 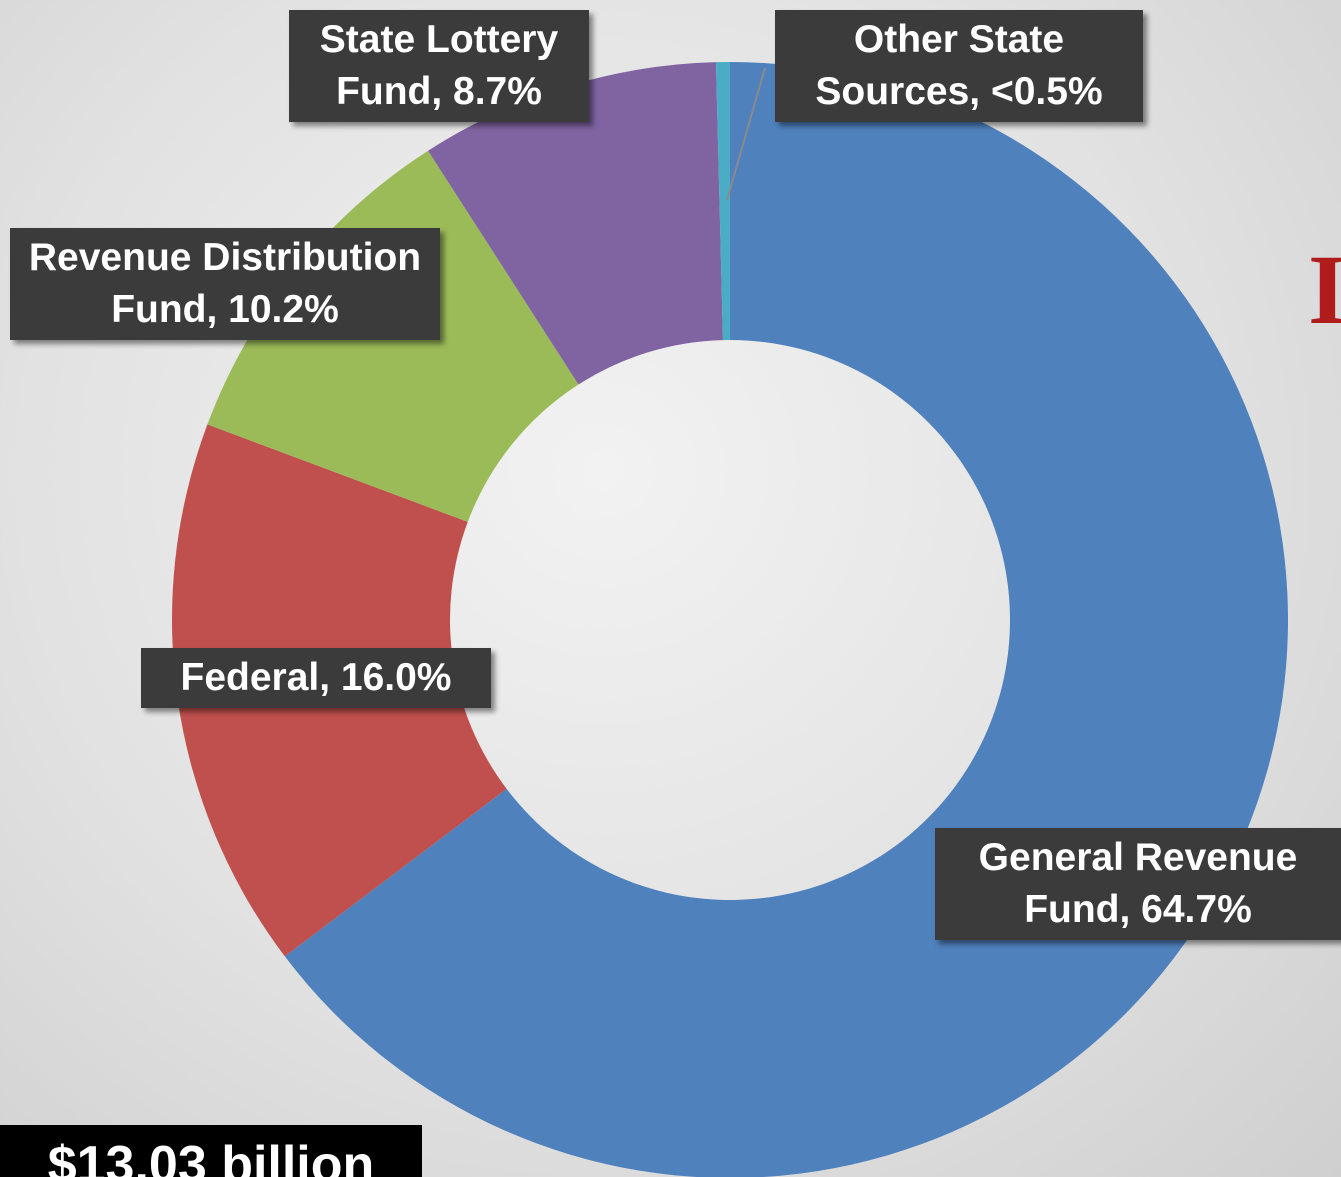 What do you see at coordinates (1138, 884) in the screenshot?
I see `data-label: General Revenue Fund, 64.7%` at bounding box center [1138, 884].